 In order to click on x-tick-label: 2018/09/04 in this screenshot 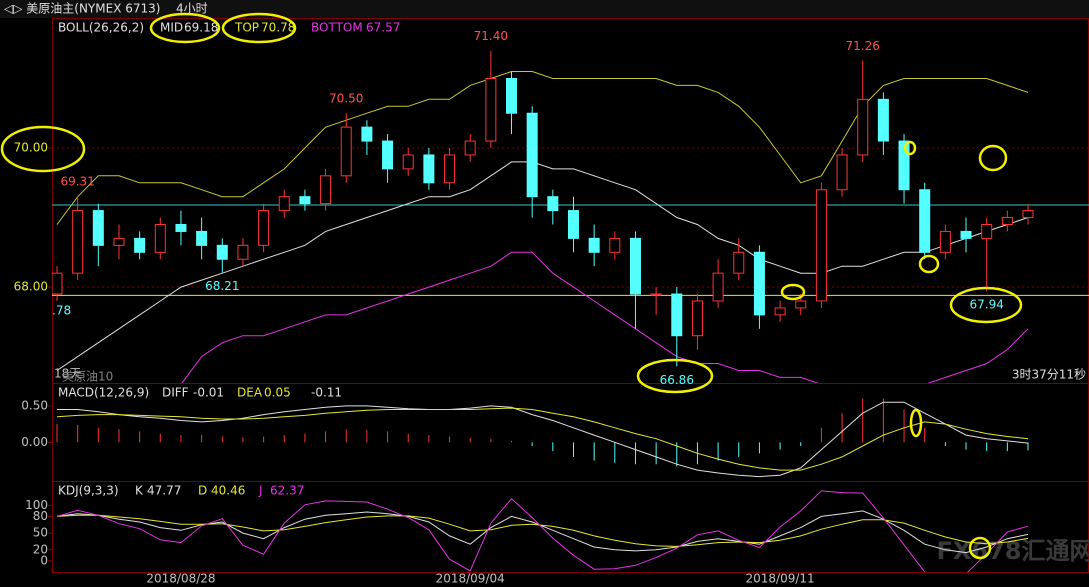, I will do `click(470, 579)`.